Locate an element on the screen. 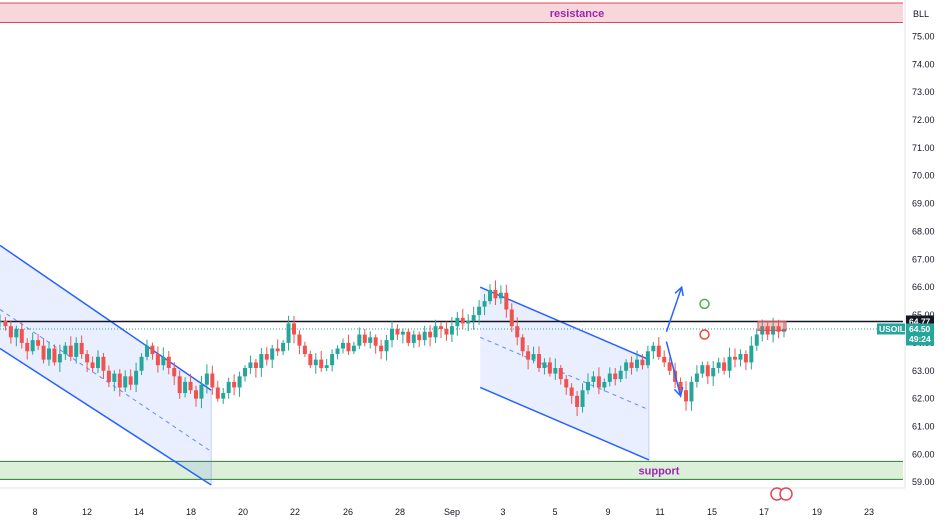 This screenshot has height=527, width=945. y-tick-label: 62.00 is located at coordinates (923, 399).